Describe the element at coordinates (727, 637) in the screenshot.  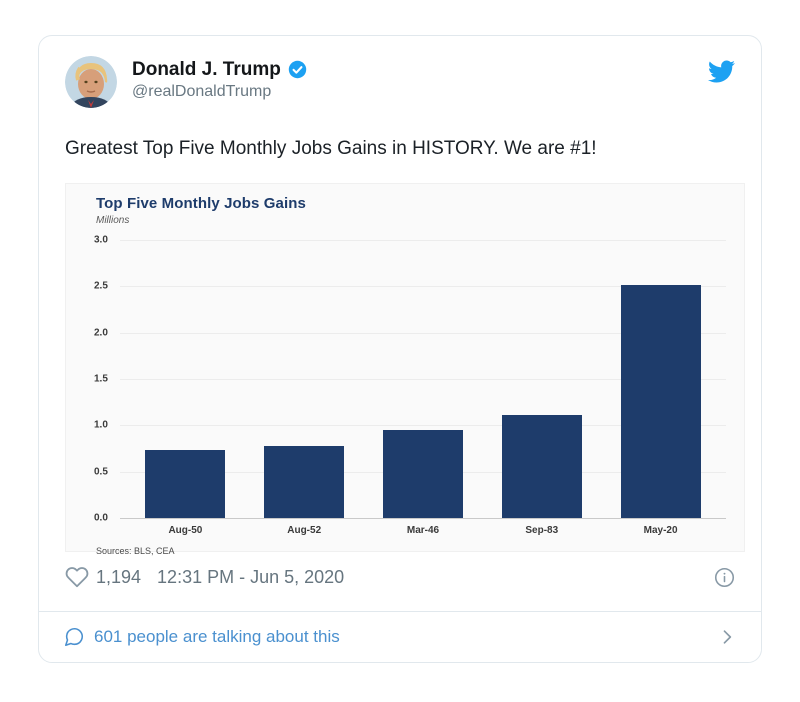
I see `chevron-right-icon` at that location.